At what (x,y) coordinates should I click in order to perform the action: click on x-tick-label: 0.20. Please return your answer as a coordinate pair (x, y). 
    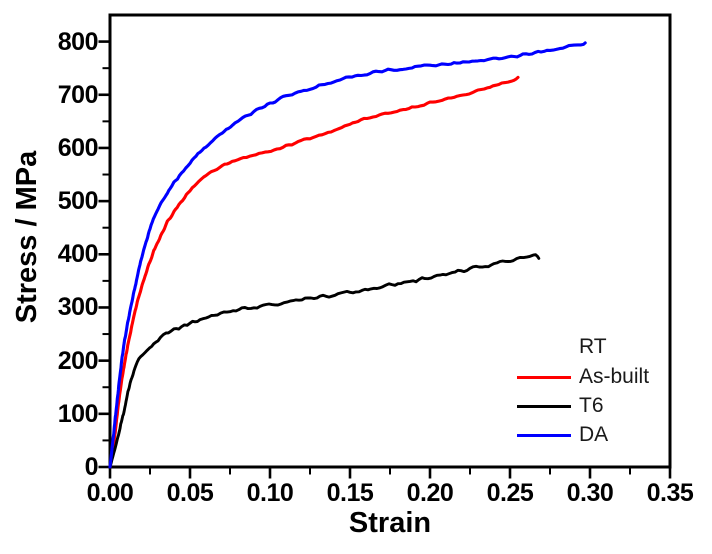
    Looking at the image, I should click on (430, 493).